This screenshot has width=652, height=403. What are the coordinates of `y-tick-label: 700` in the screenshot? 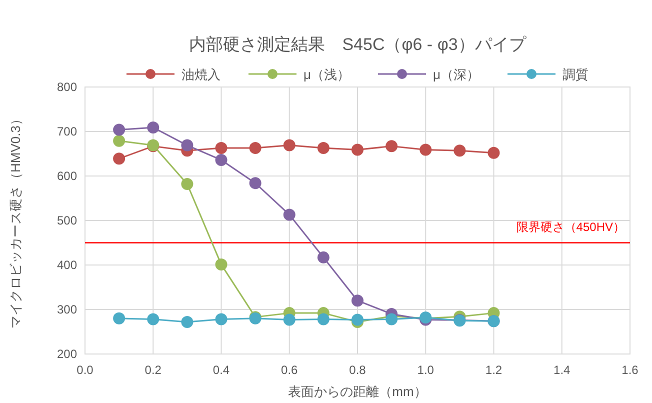 It's located at (67, 131).